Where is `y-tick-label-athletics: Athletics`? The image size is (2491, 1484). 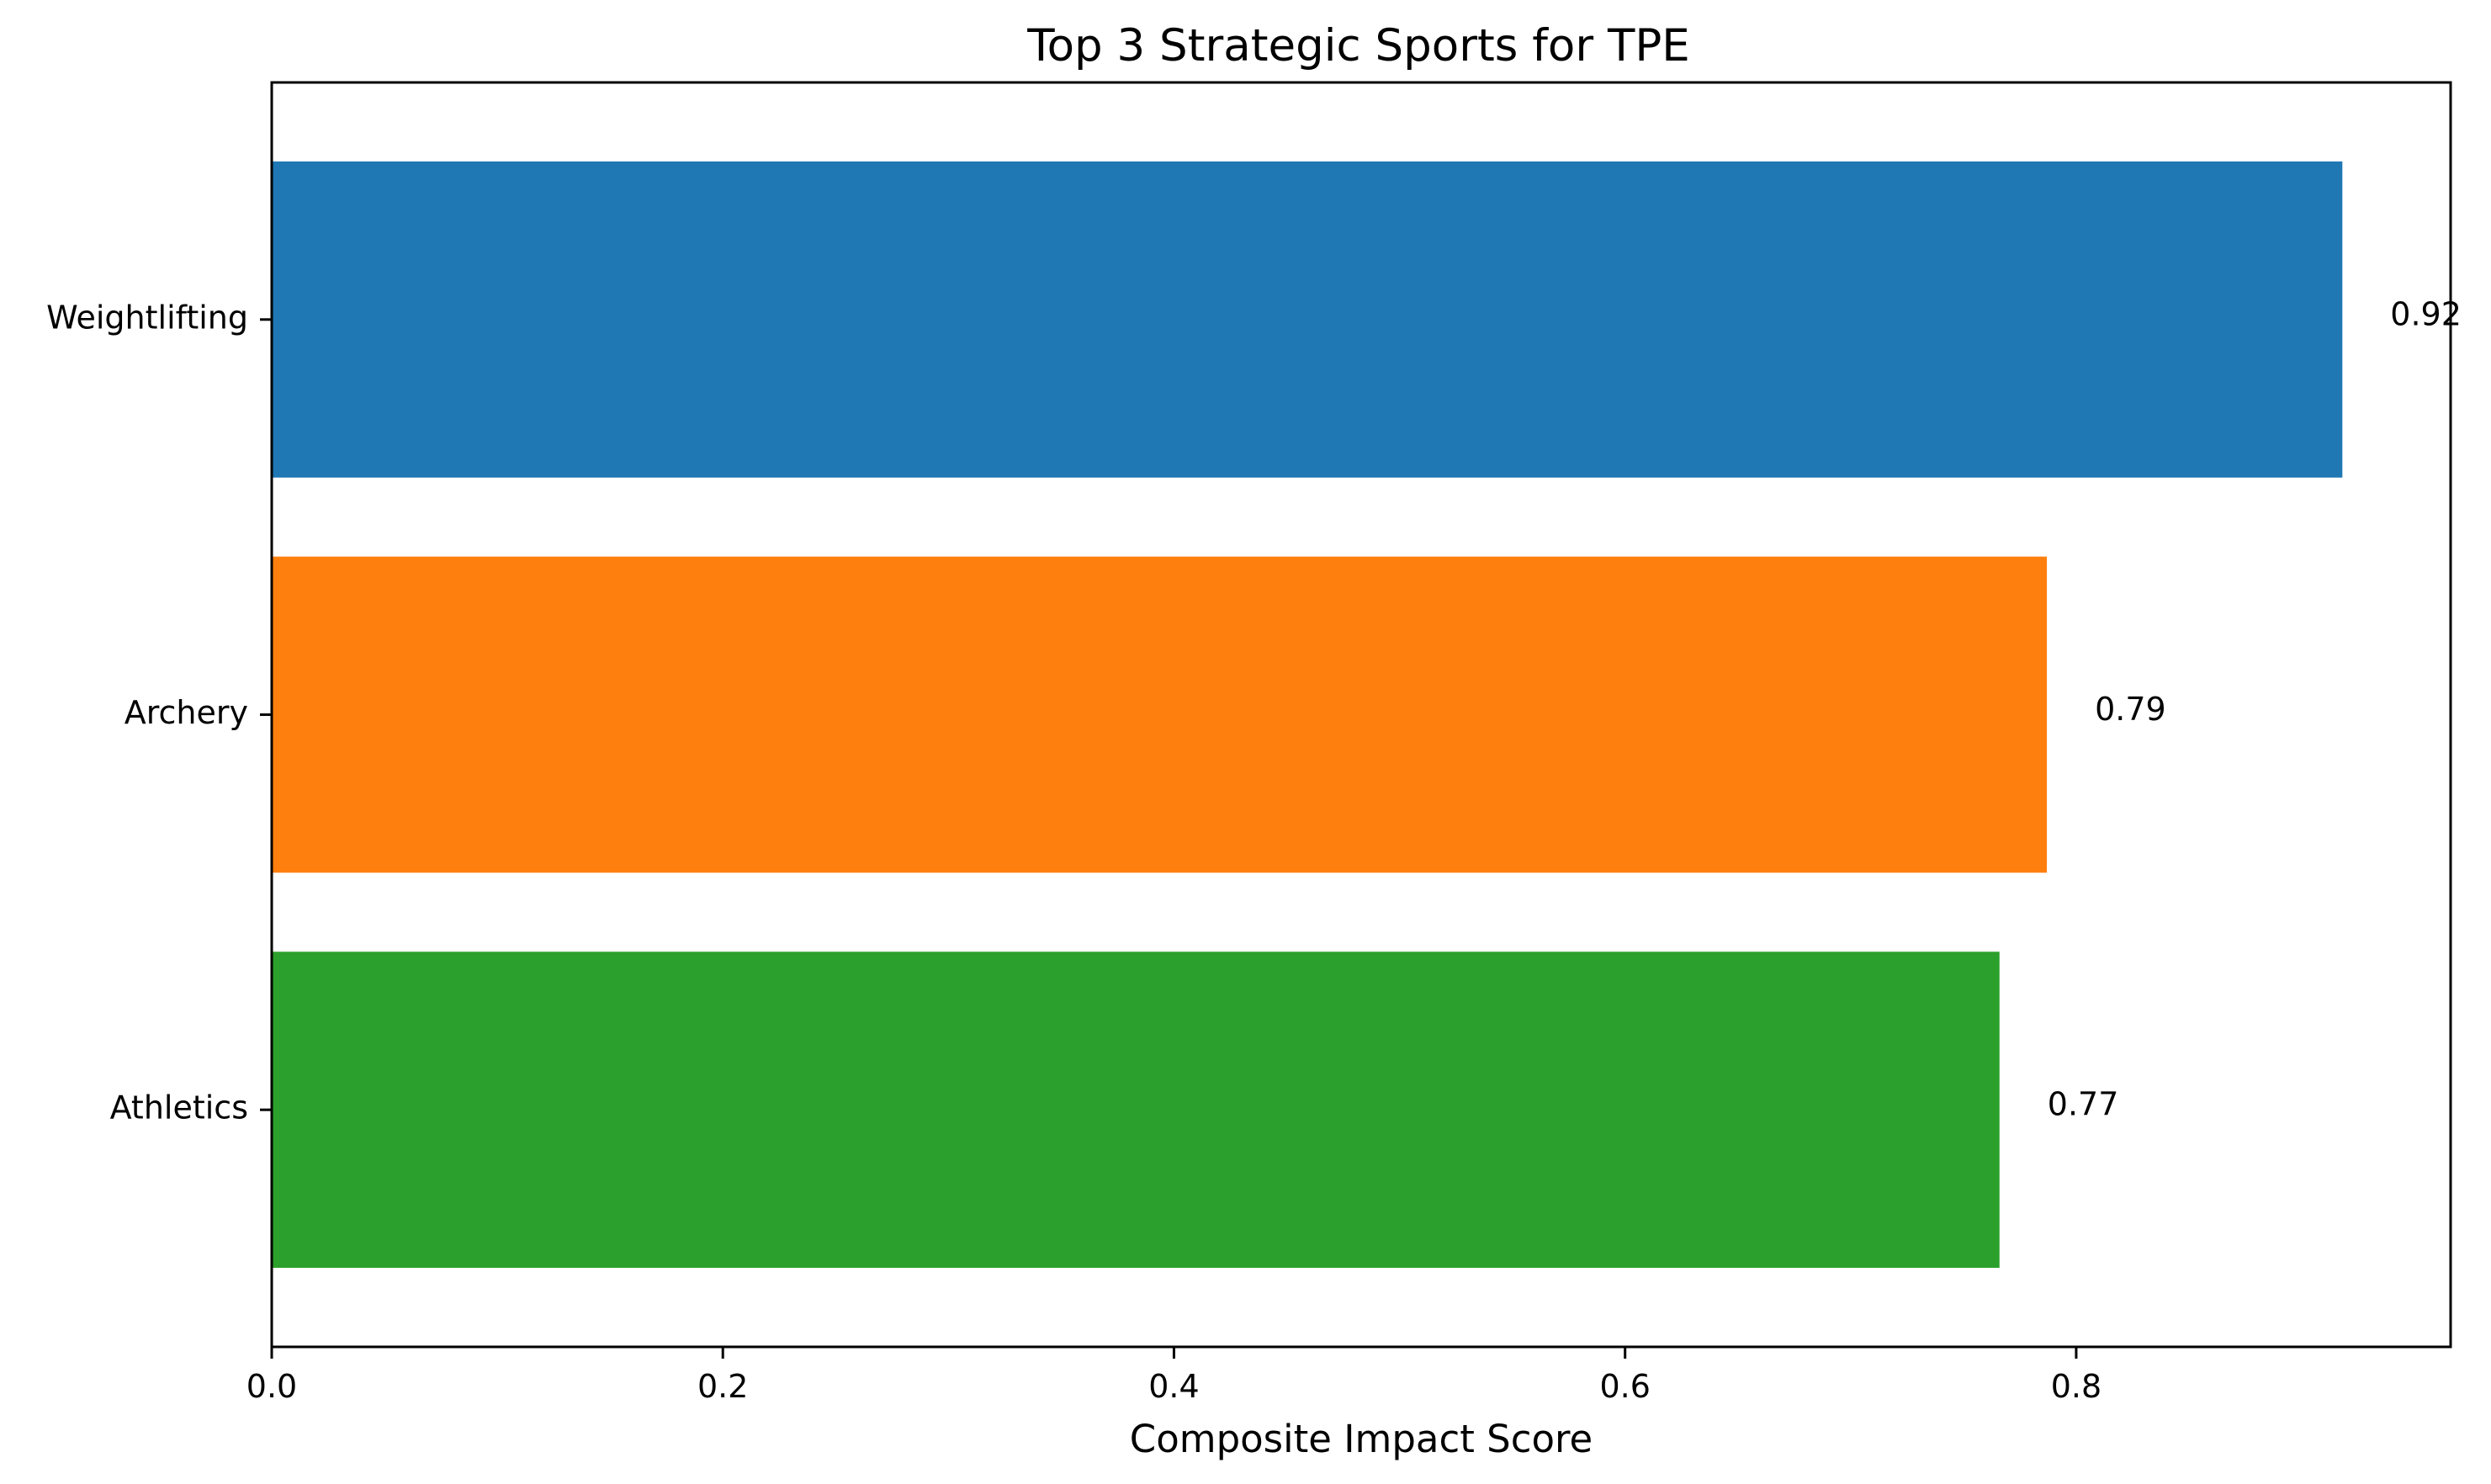 y-tick-label-athletics: Athletics is located at coordinates (179, 1107).